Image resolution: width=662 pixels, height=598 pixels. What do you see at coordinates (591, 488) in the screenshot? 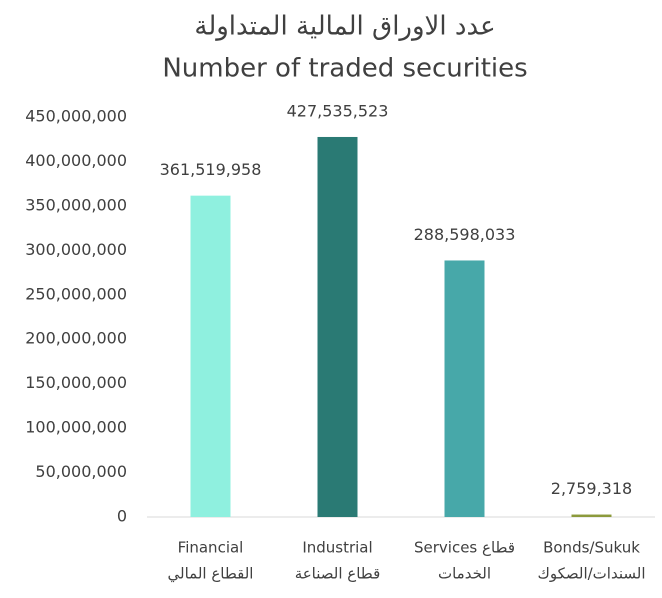
I see `data-label: 2,759,318` at bounding box center [591, 488].